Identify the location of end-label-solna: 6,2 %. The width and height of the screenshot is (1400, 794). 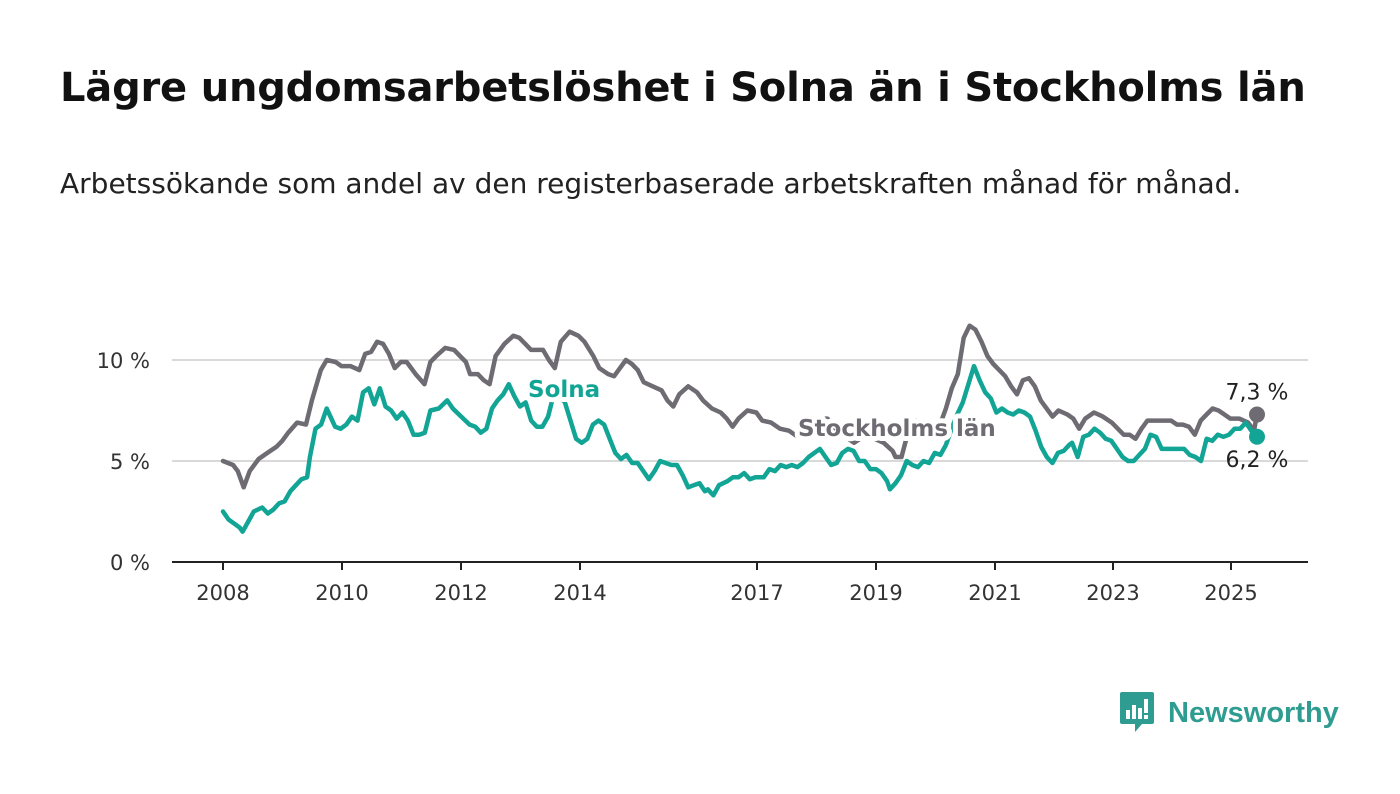
(1257, 460).